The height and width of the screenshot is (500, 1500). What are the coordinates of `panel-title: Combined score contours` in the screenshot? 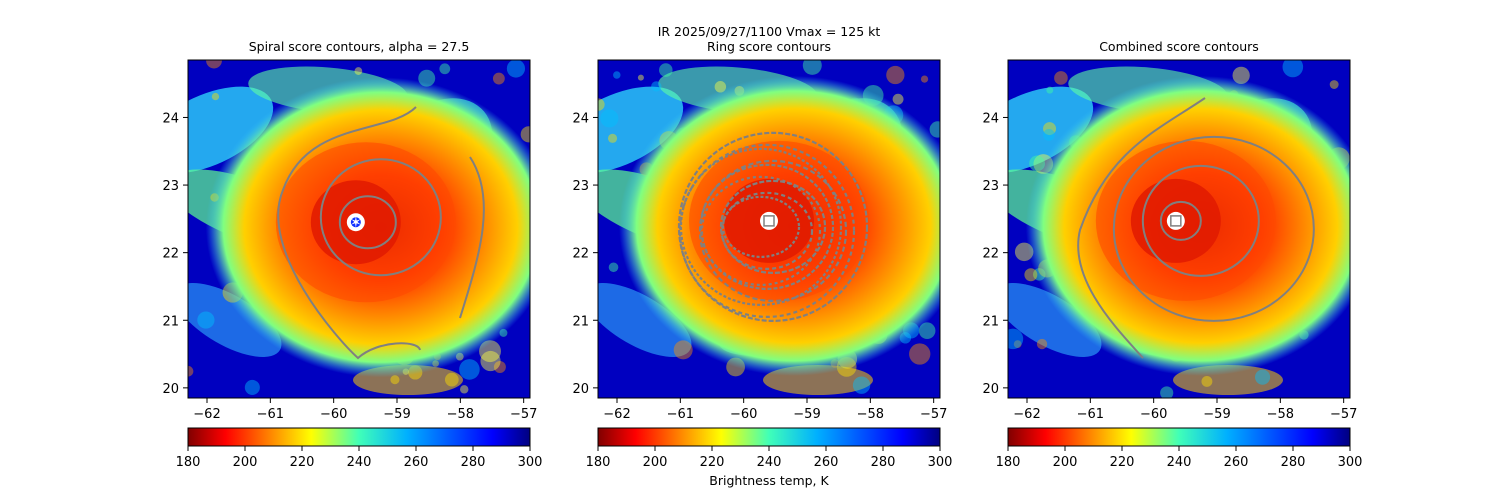 It's located at (1179, 46).